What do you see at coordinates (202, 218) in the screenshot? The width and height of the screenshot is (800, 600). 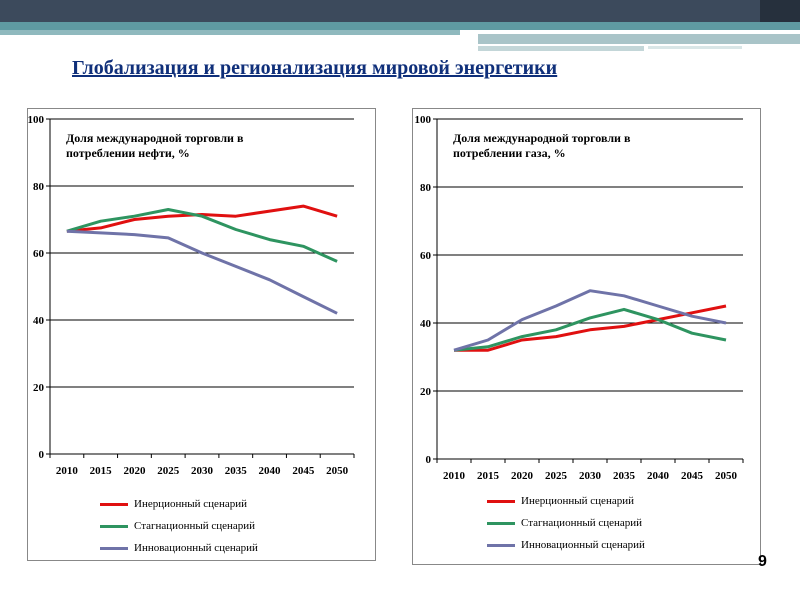 I see `series-line-inertial` at bounding box center [202, 218].